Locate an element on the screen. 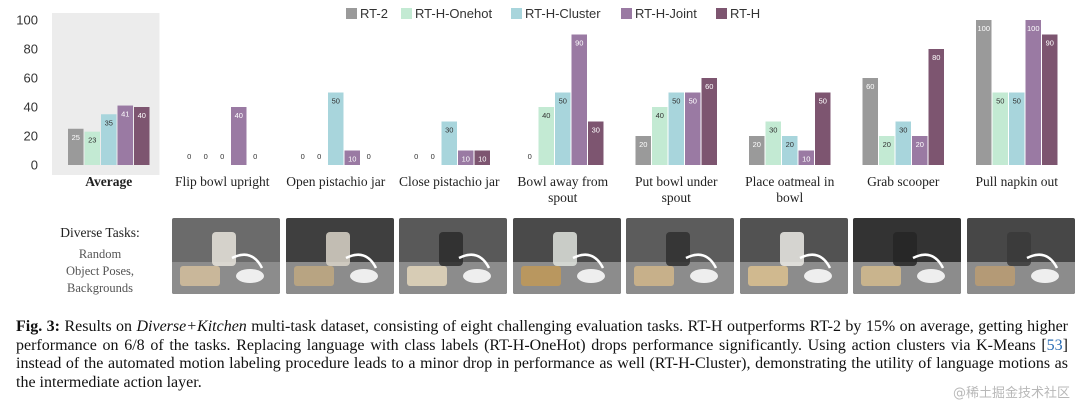 The image size is (1080, 405). caption-reference-link: 53 is located at coordinates (1054, 345).